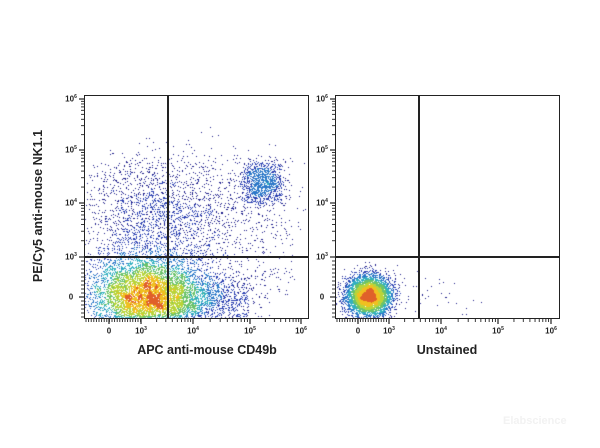 The width and height of the screenshot is (600, 448). What do you see at coordinates (447, 350) in the screenshot?
I see `unstained-x-axis-title: Unstained` at bounding box center [447, 350].